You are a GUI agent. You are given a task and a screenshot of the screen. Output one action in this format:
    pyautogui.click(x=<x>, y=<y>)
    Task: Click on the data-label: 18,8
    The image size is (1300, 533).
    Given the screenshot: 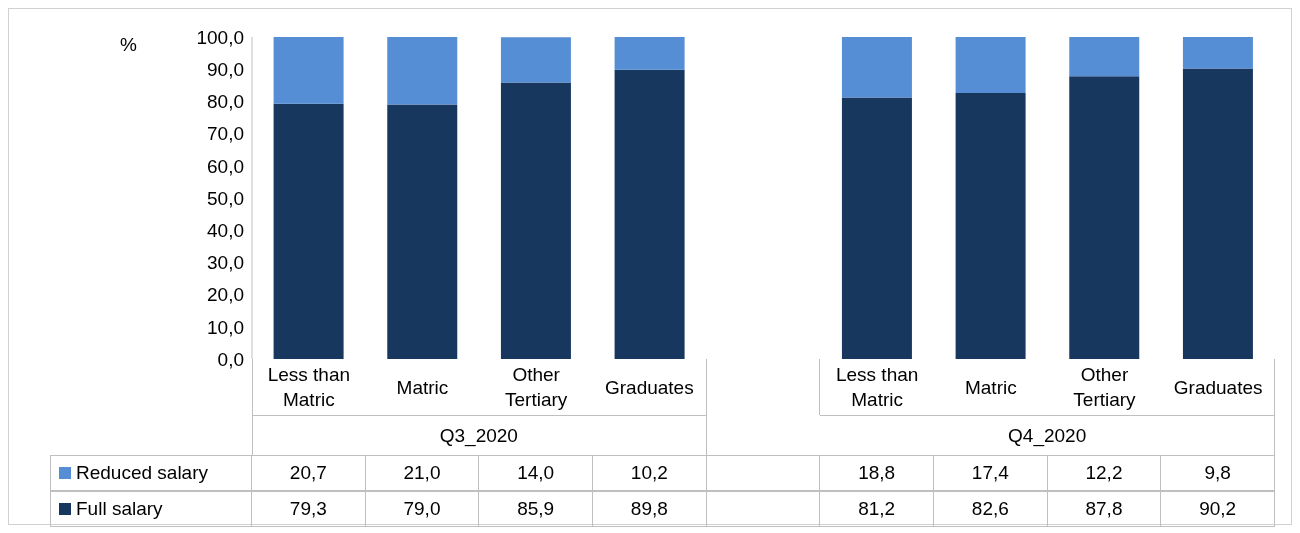 What is the action you would take?
    pyautogui.click(x=877, y=473)
    